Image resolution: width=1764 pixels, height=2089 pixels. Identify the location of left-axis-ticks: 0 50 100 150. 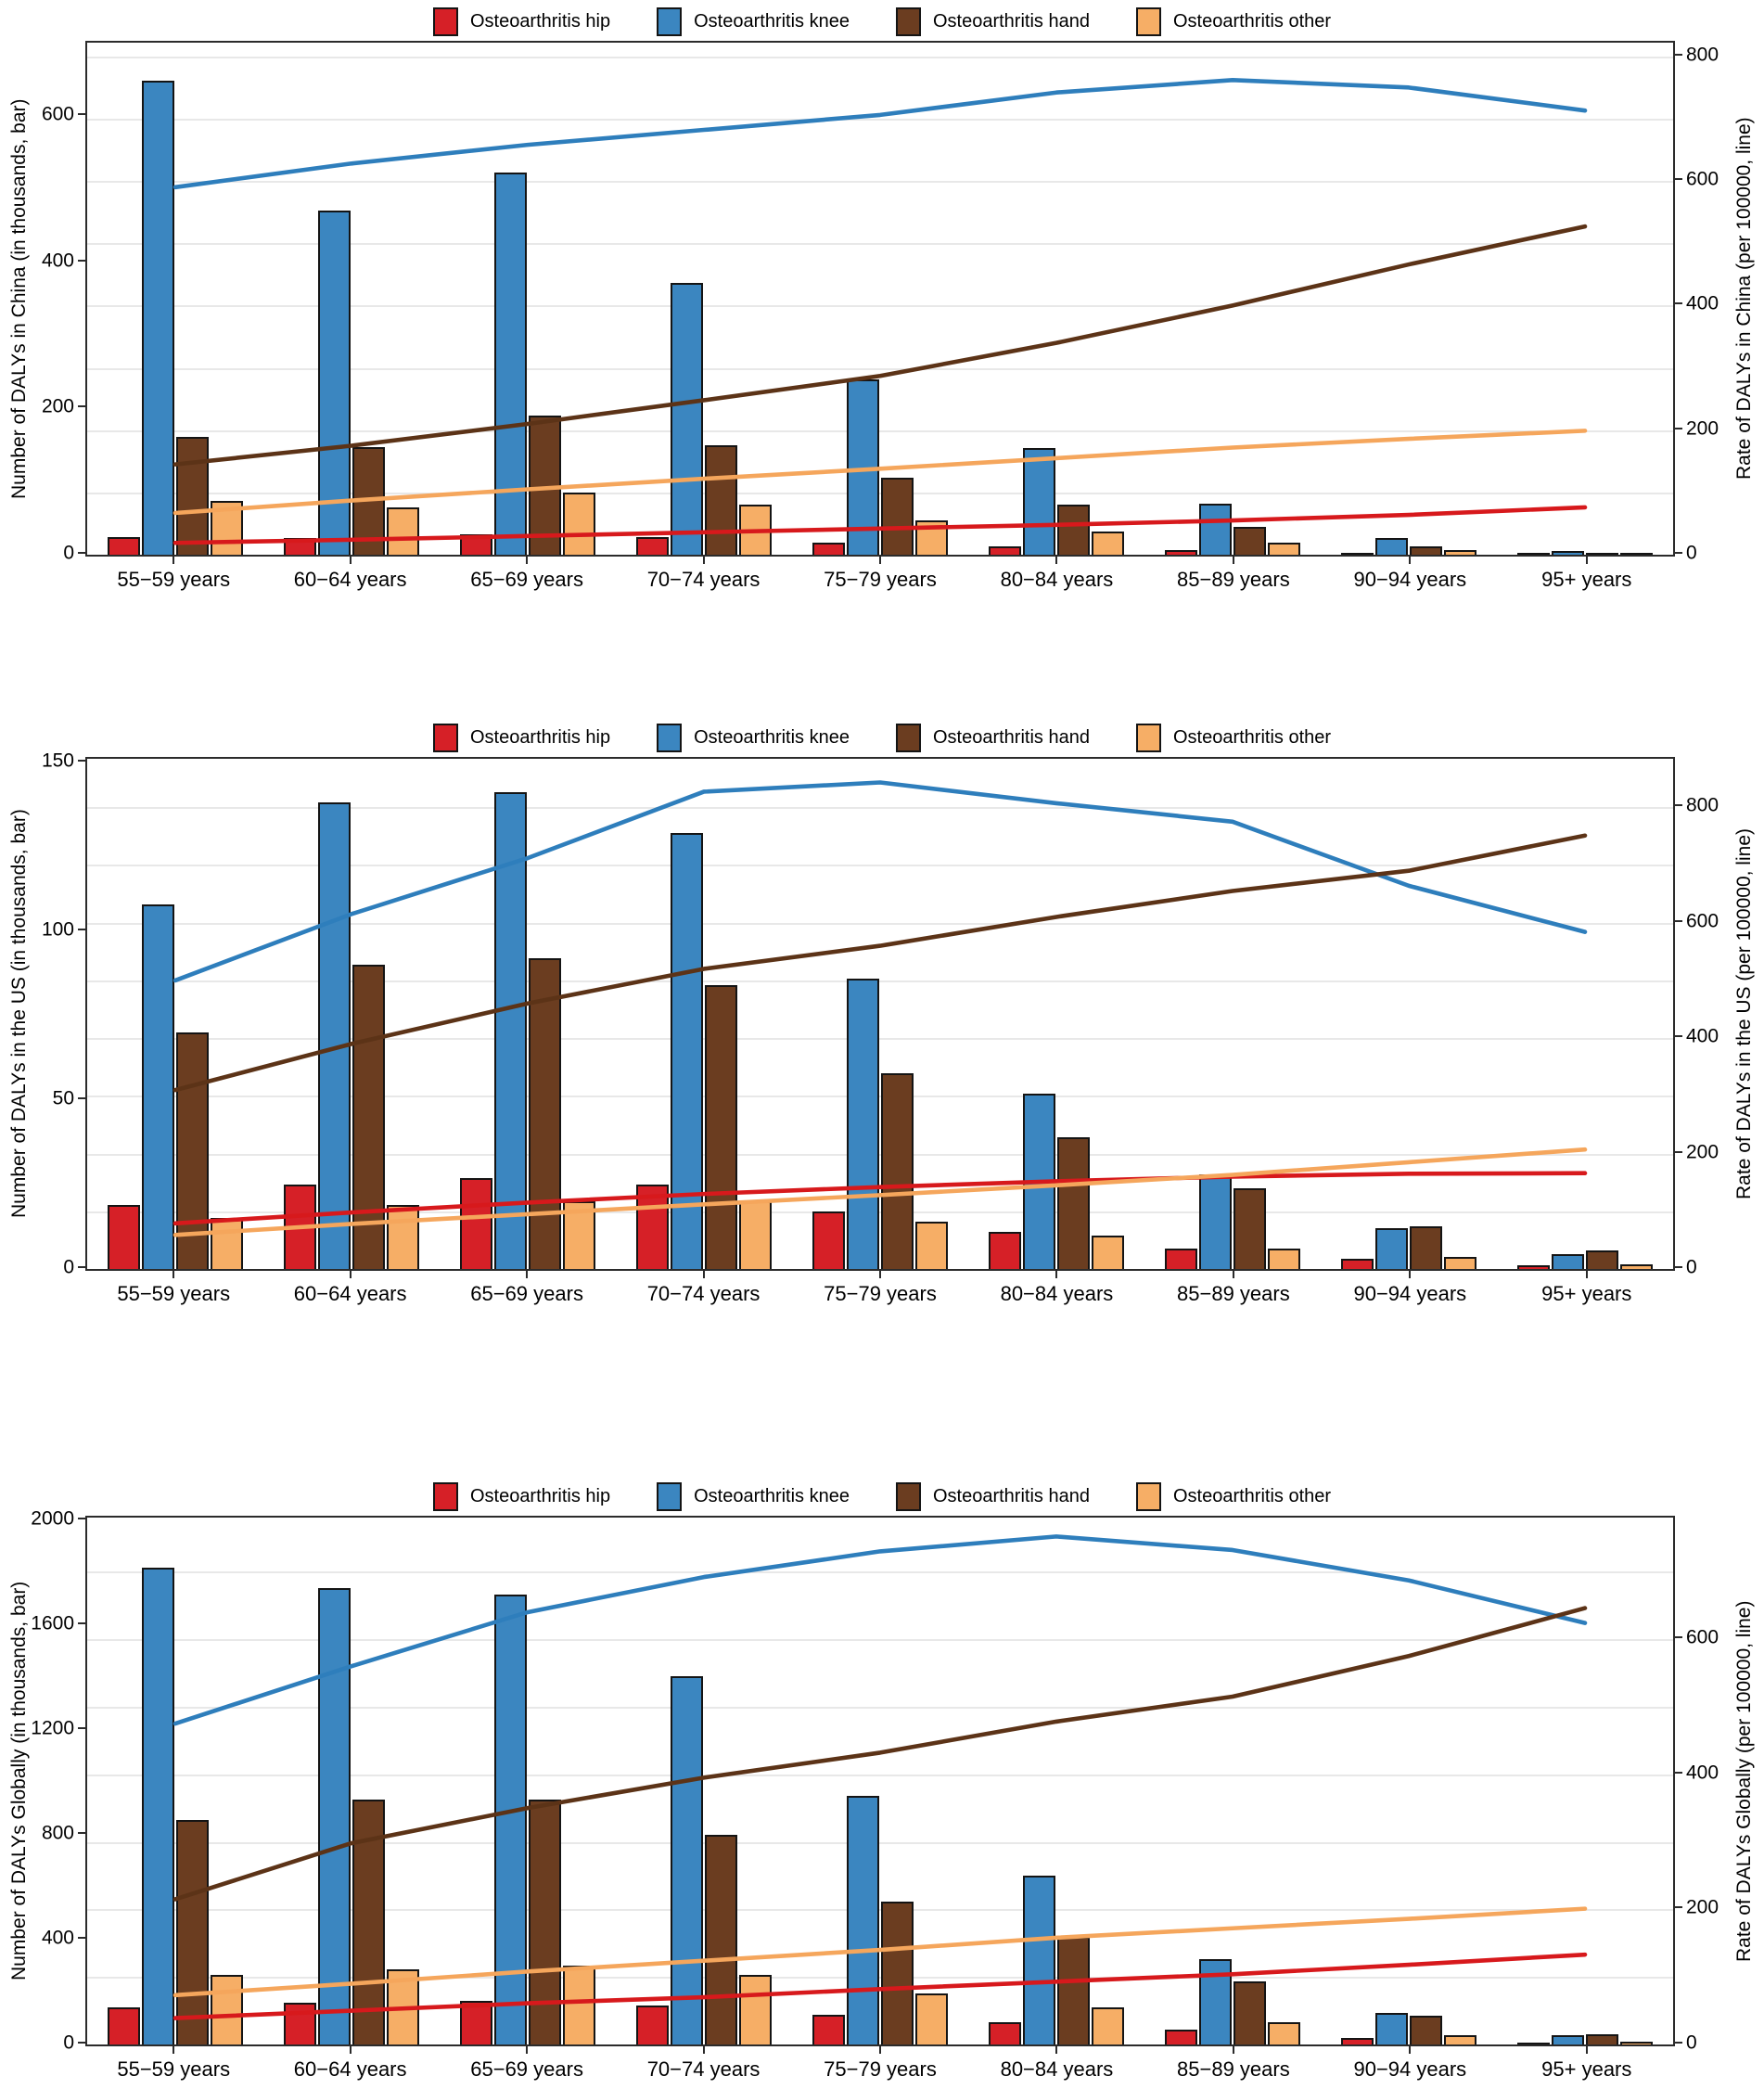
(60, 1013).